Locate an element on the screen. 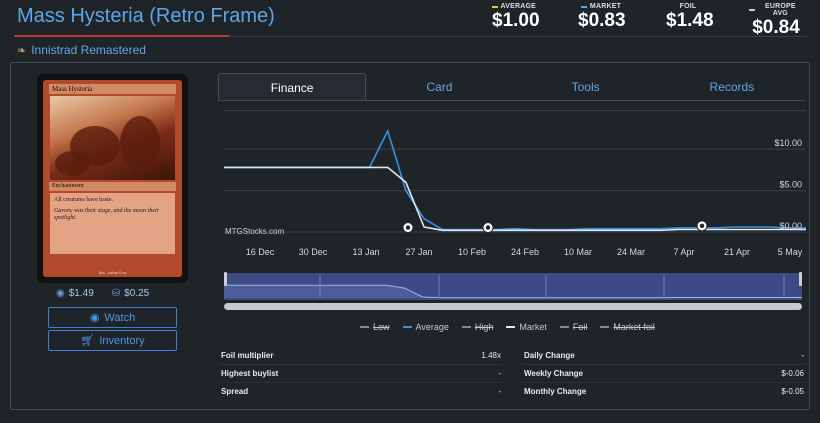  set-symbol-icon: ❧ is located at coordinates (22, 50).